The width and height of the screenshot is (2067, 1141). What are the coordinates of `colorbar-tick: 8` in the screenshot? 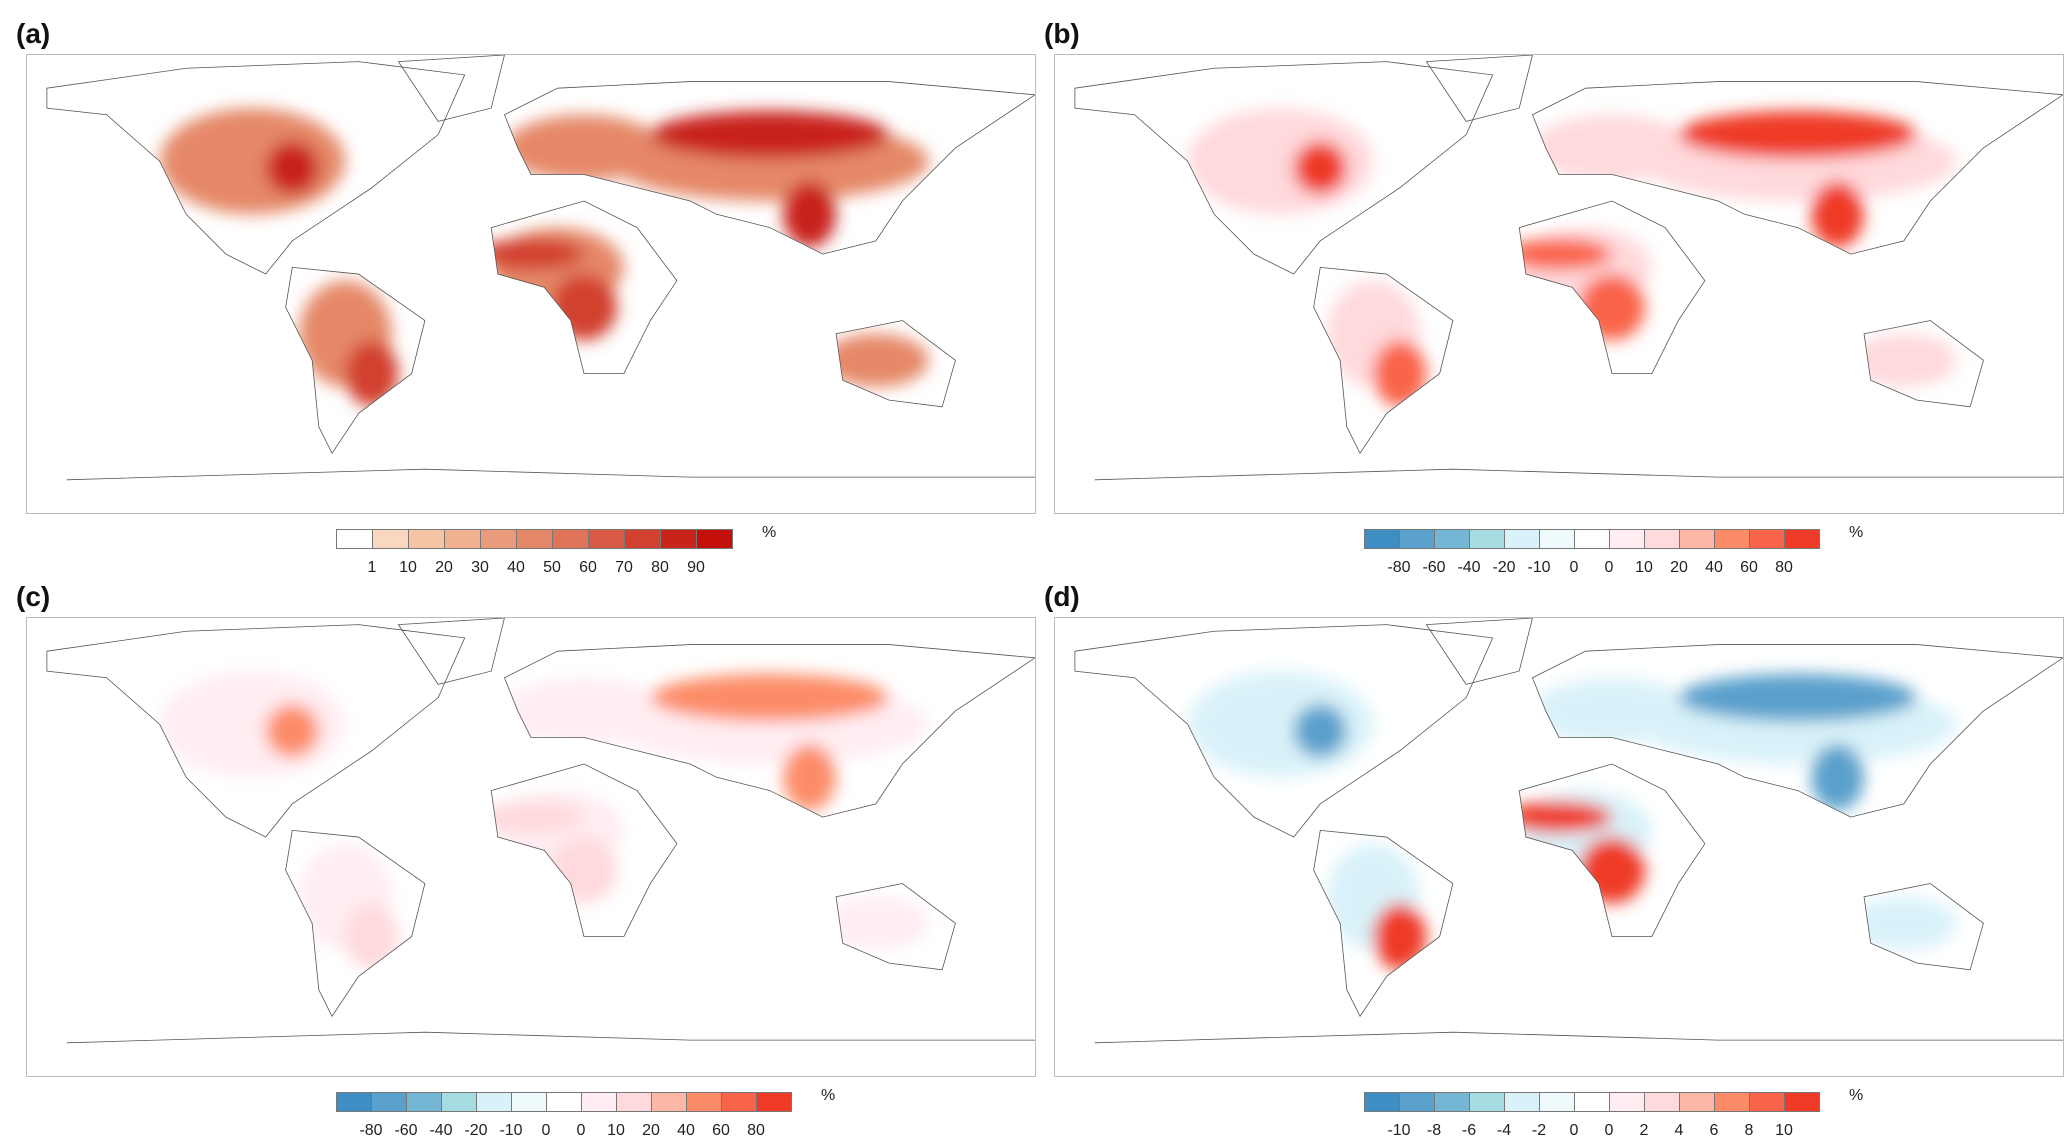 It's located at (1749, 1130).